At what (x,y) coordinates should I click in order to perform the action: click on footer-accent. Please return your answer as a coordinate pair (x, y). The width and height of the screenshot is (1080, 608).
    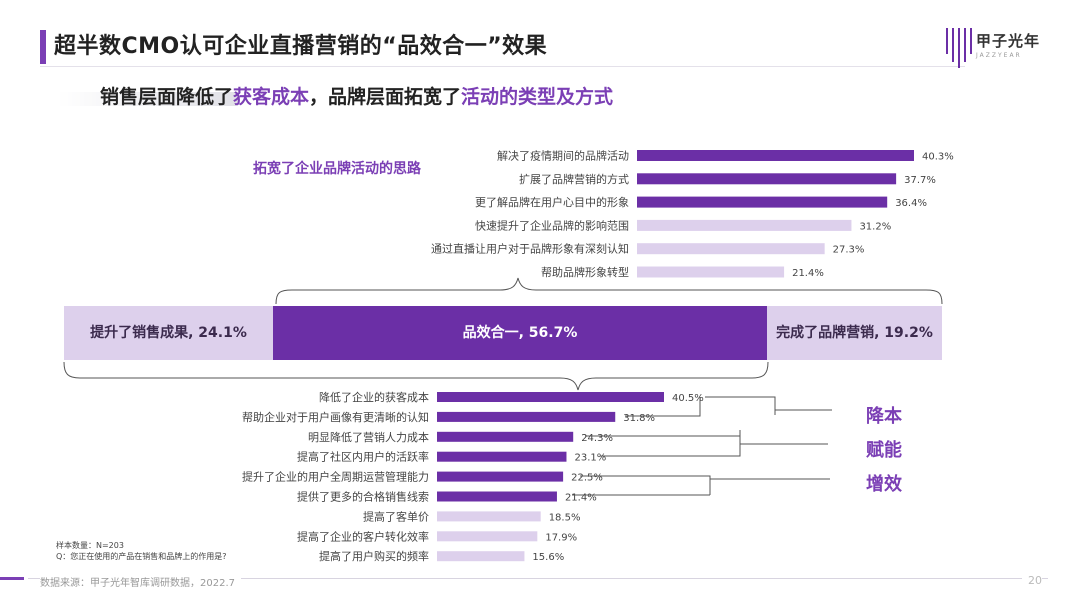
    Looking at the image, I should click on (12, 578).